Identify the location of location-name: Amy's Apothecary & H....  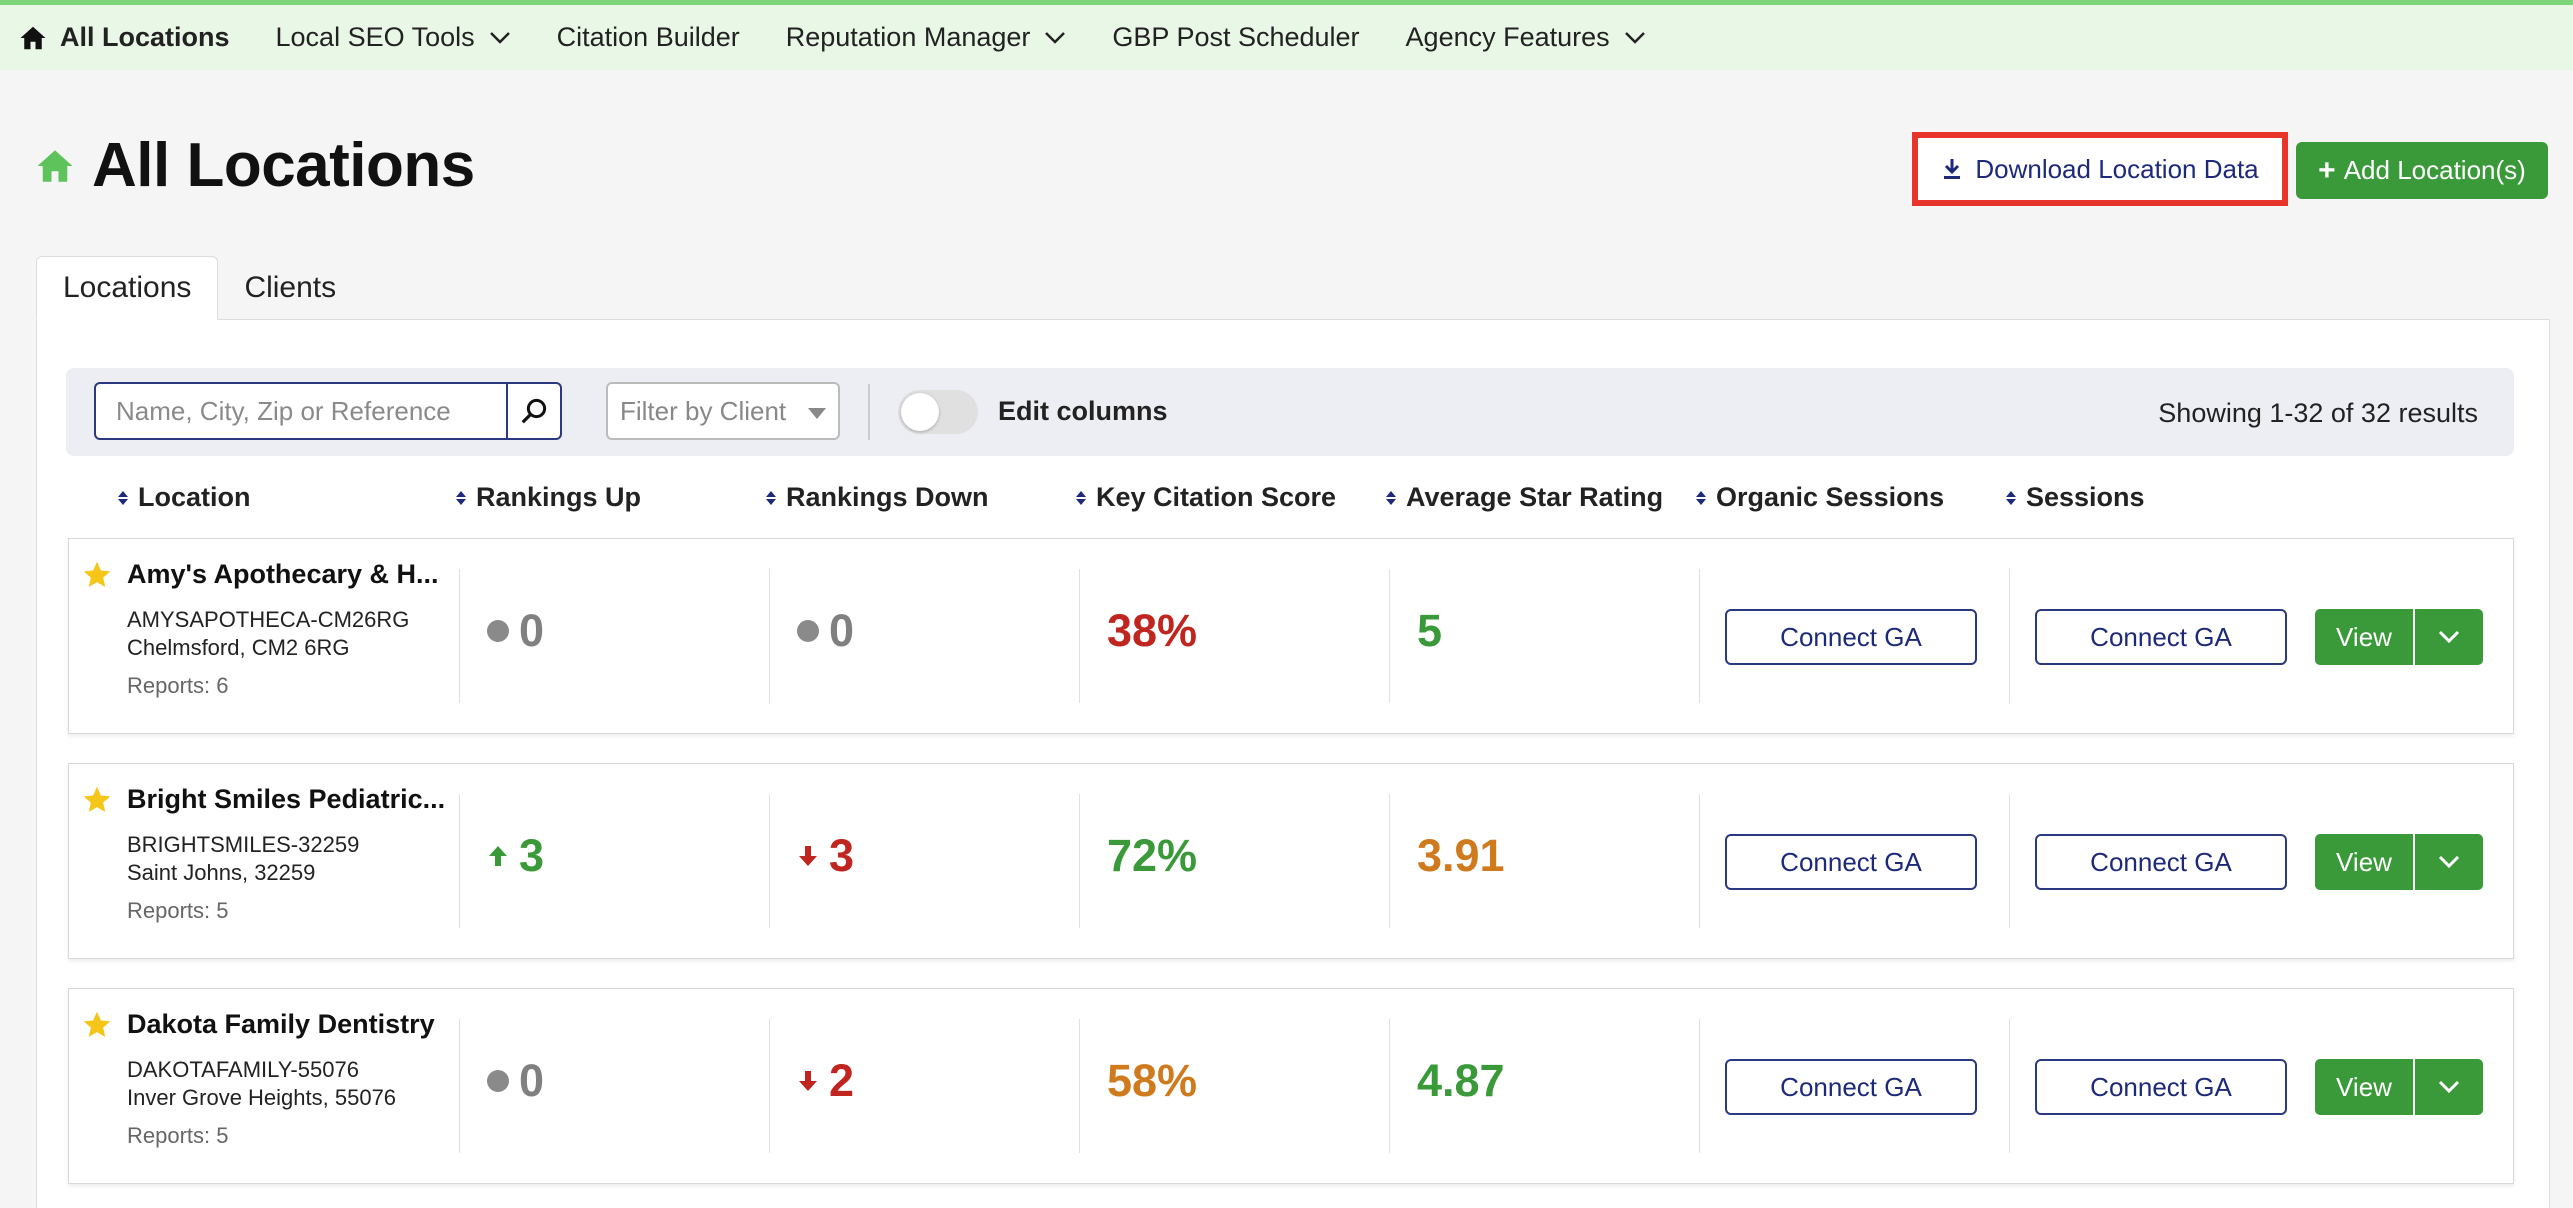
(283, 574).